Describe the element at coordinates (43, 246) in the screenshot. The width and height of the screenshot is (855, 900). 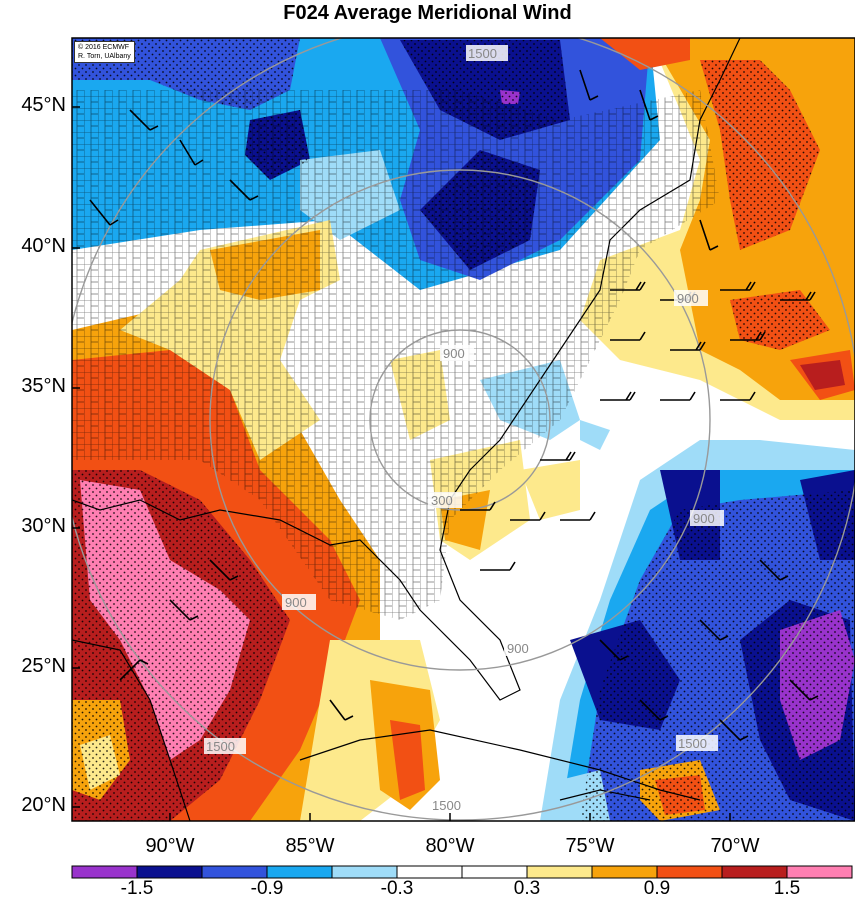
I see `lat-label: 40°N` at that location.